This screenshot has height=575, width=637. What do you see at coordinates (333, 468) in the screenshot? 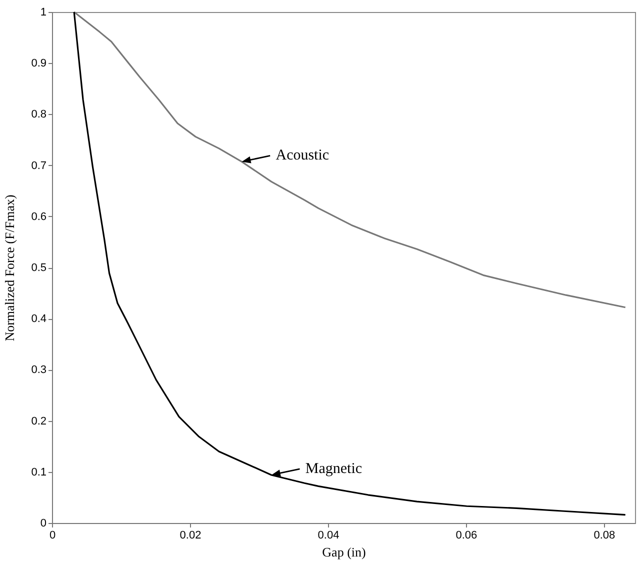
I see `annotation: Magnetic` at bounding box center [333, 468].